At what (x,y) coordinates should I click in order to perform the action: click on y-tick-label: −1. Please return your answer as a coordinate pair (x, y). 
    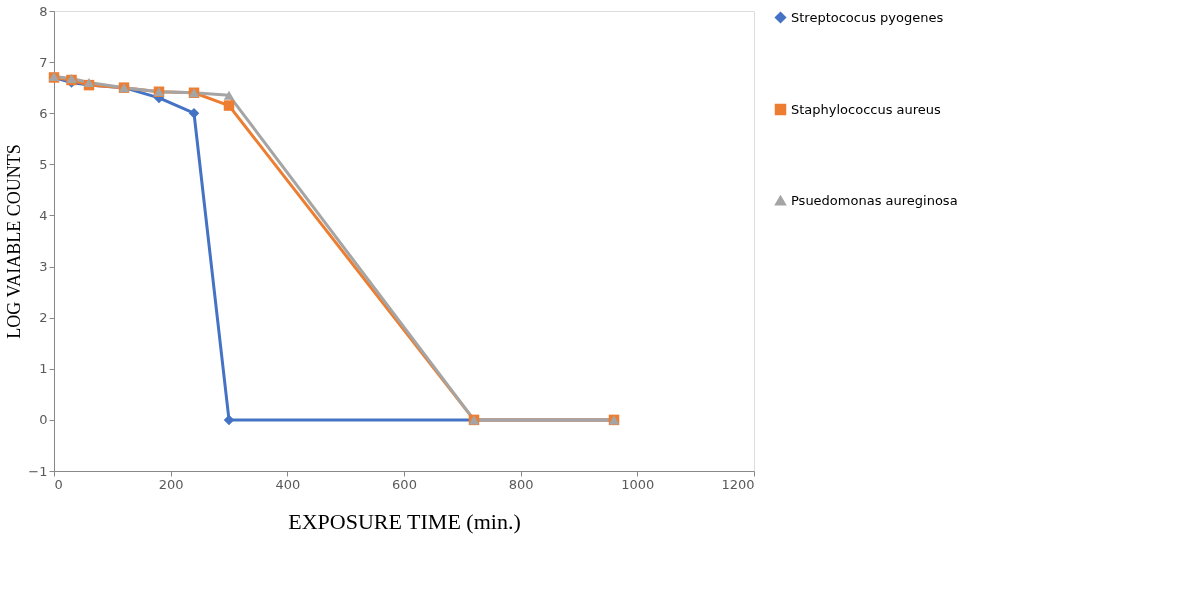
    Looking at the image, I should click on (38, 471).